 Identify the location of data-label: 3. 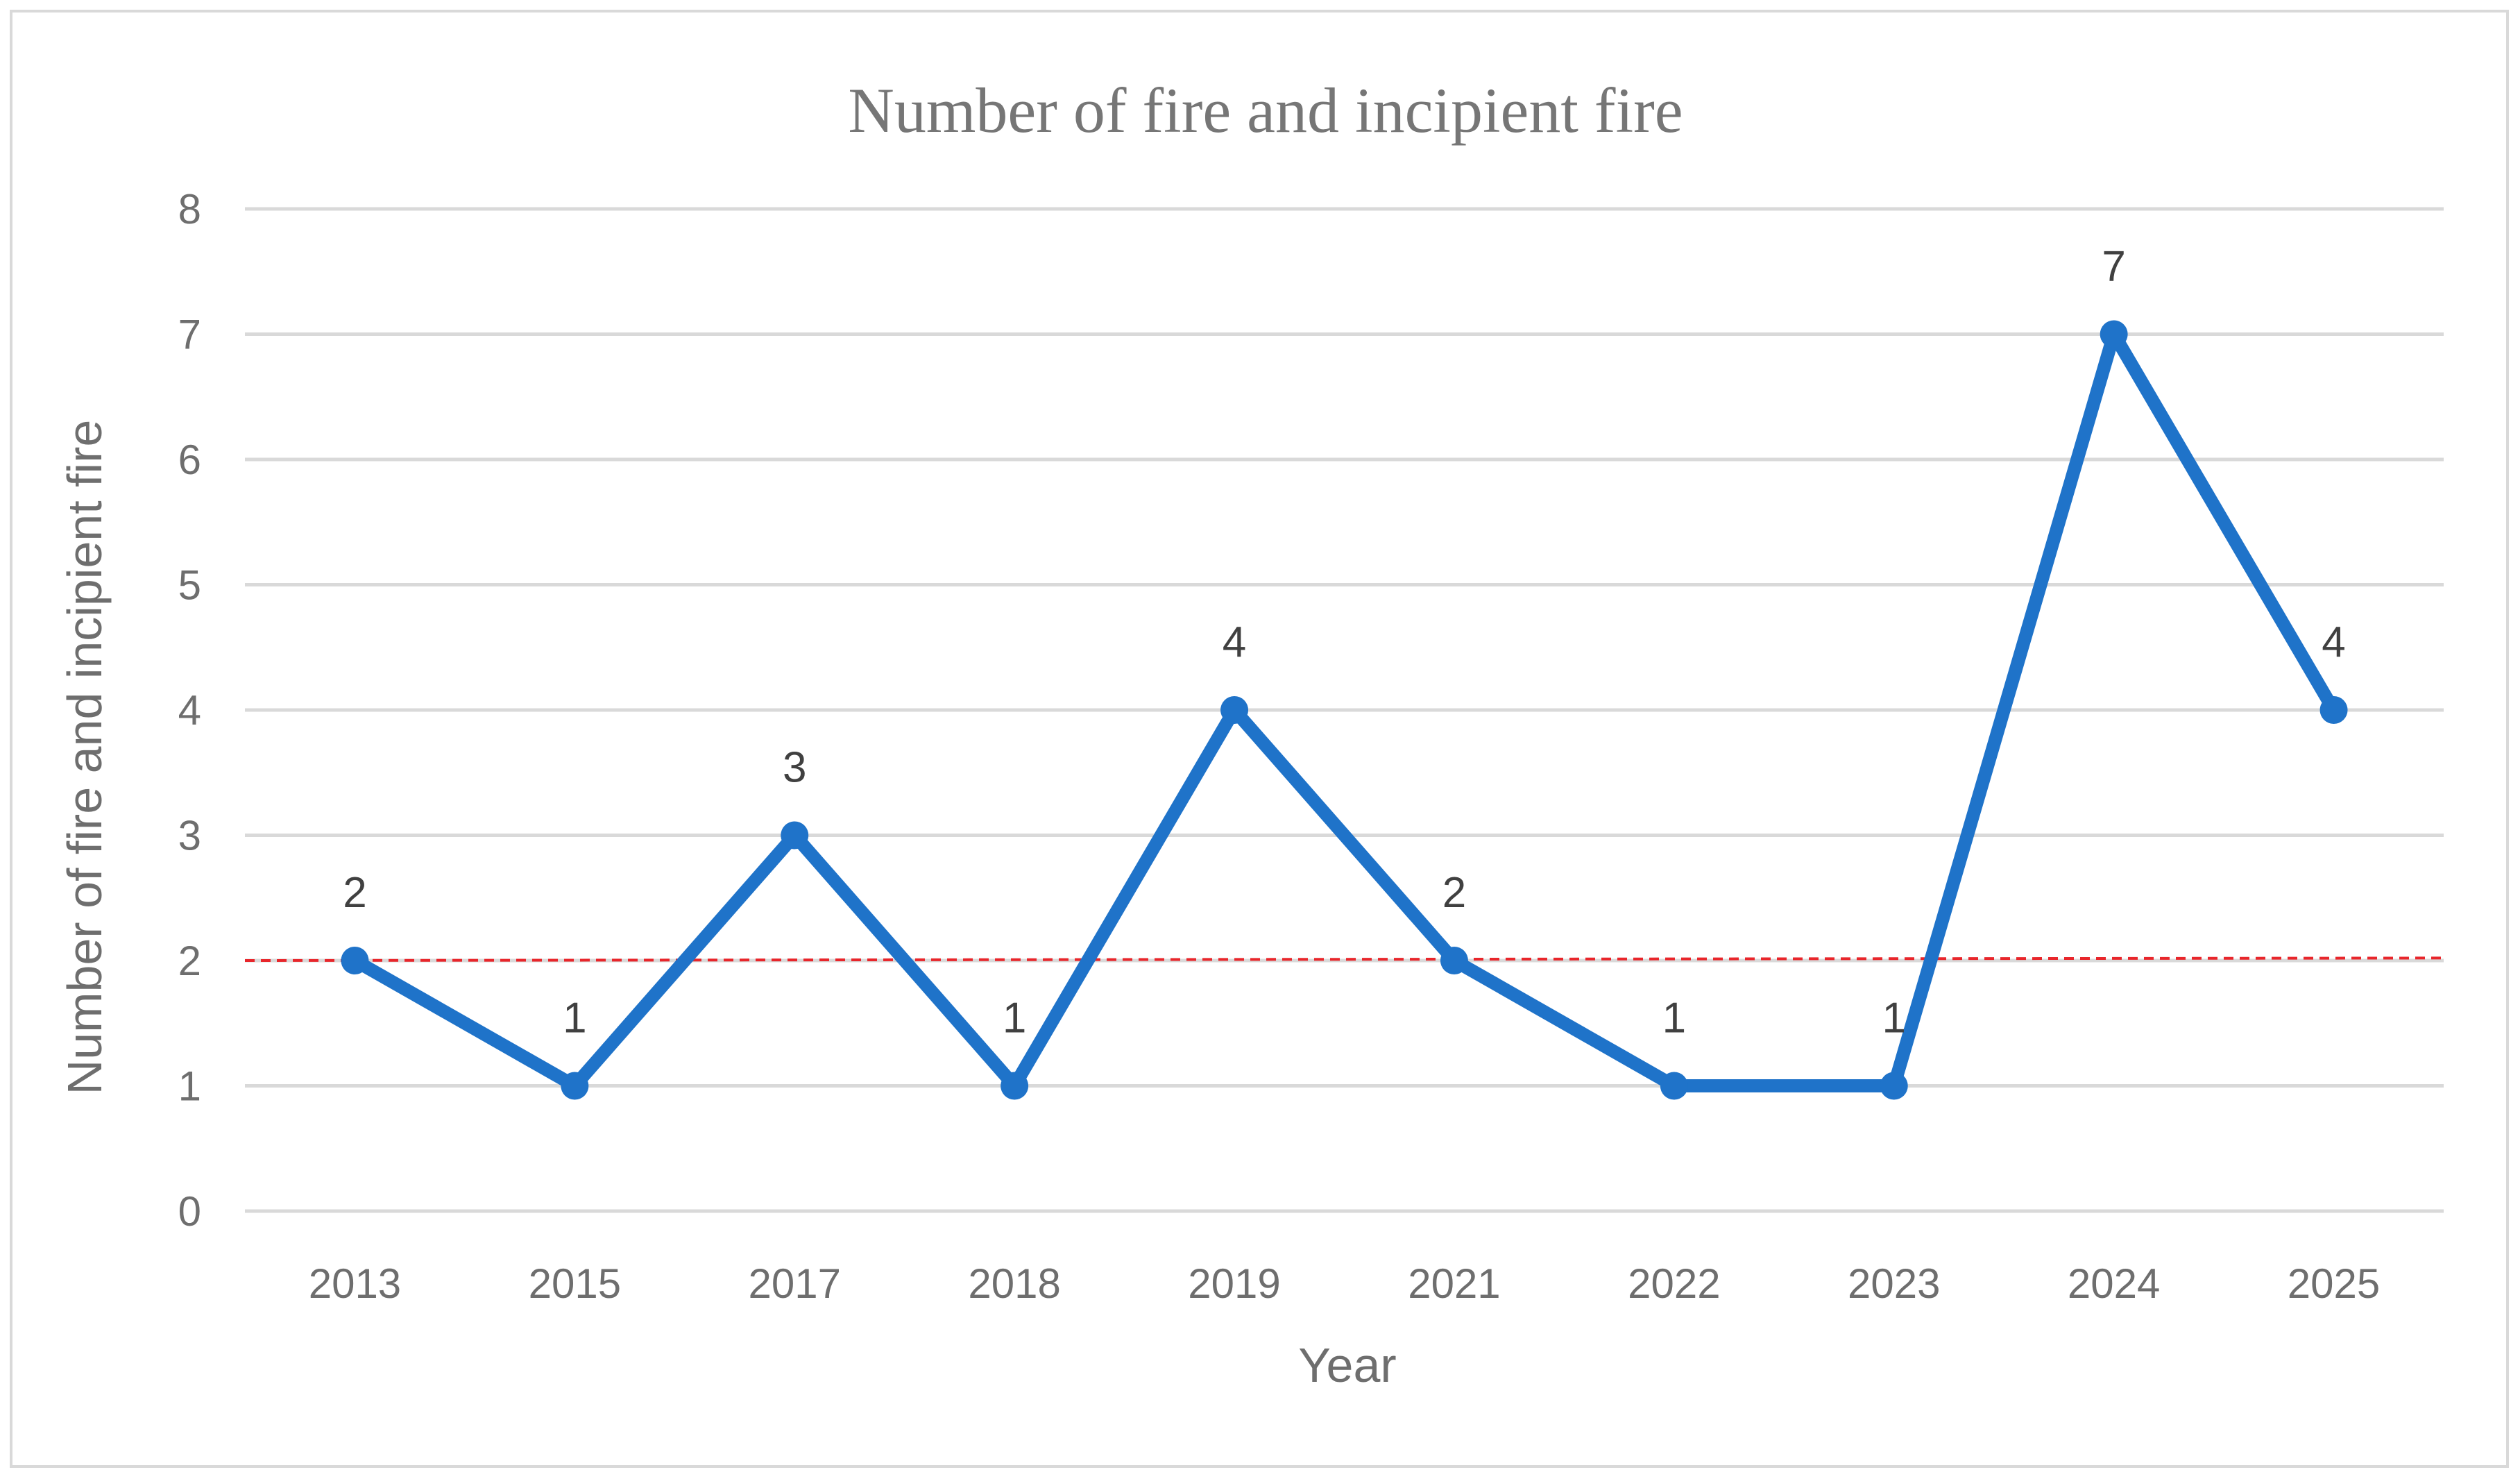
(794, 768).